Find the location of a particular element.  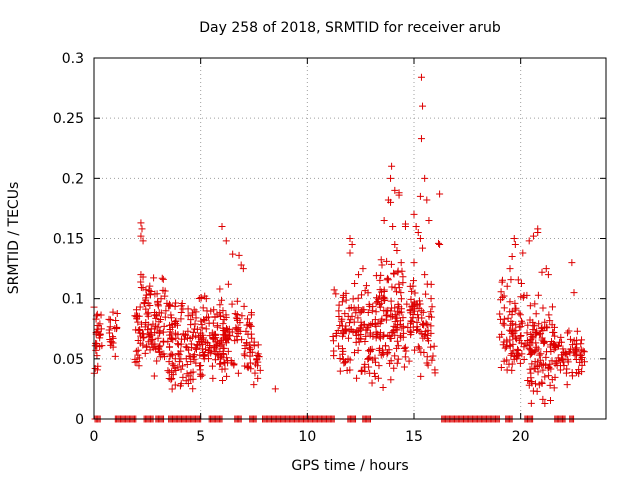

x-tick-label: 15 is located at coordinates (414, 437).